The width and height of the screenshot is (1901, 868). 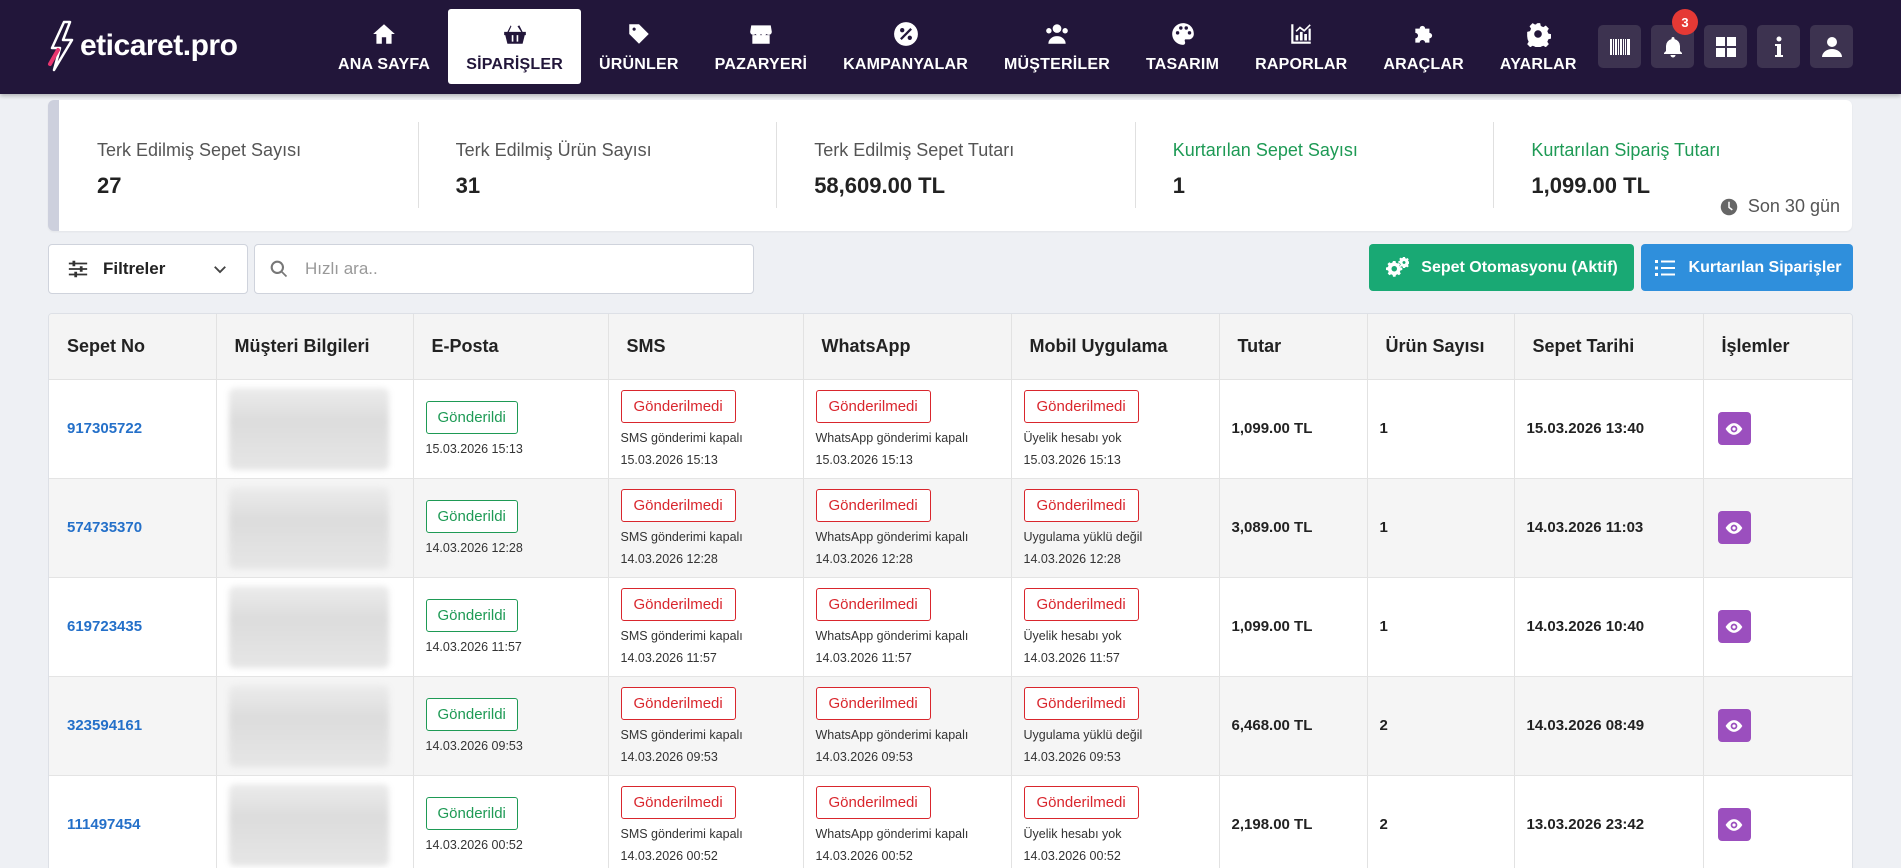 What do you see at coordinates (78, 269) in the screenshot?
I see `sliders-icon` at bounding box center [78, 269].